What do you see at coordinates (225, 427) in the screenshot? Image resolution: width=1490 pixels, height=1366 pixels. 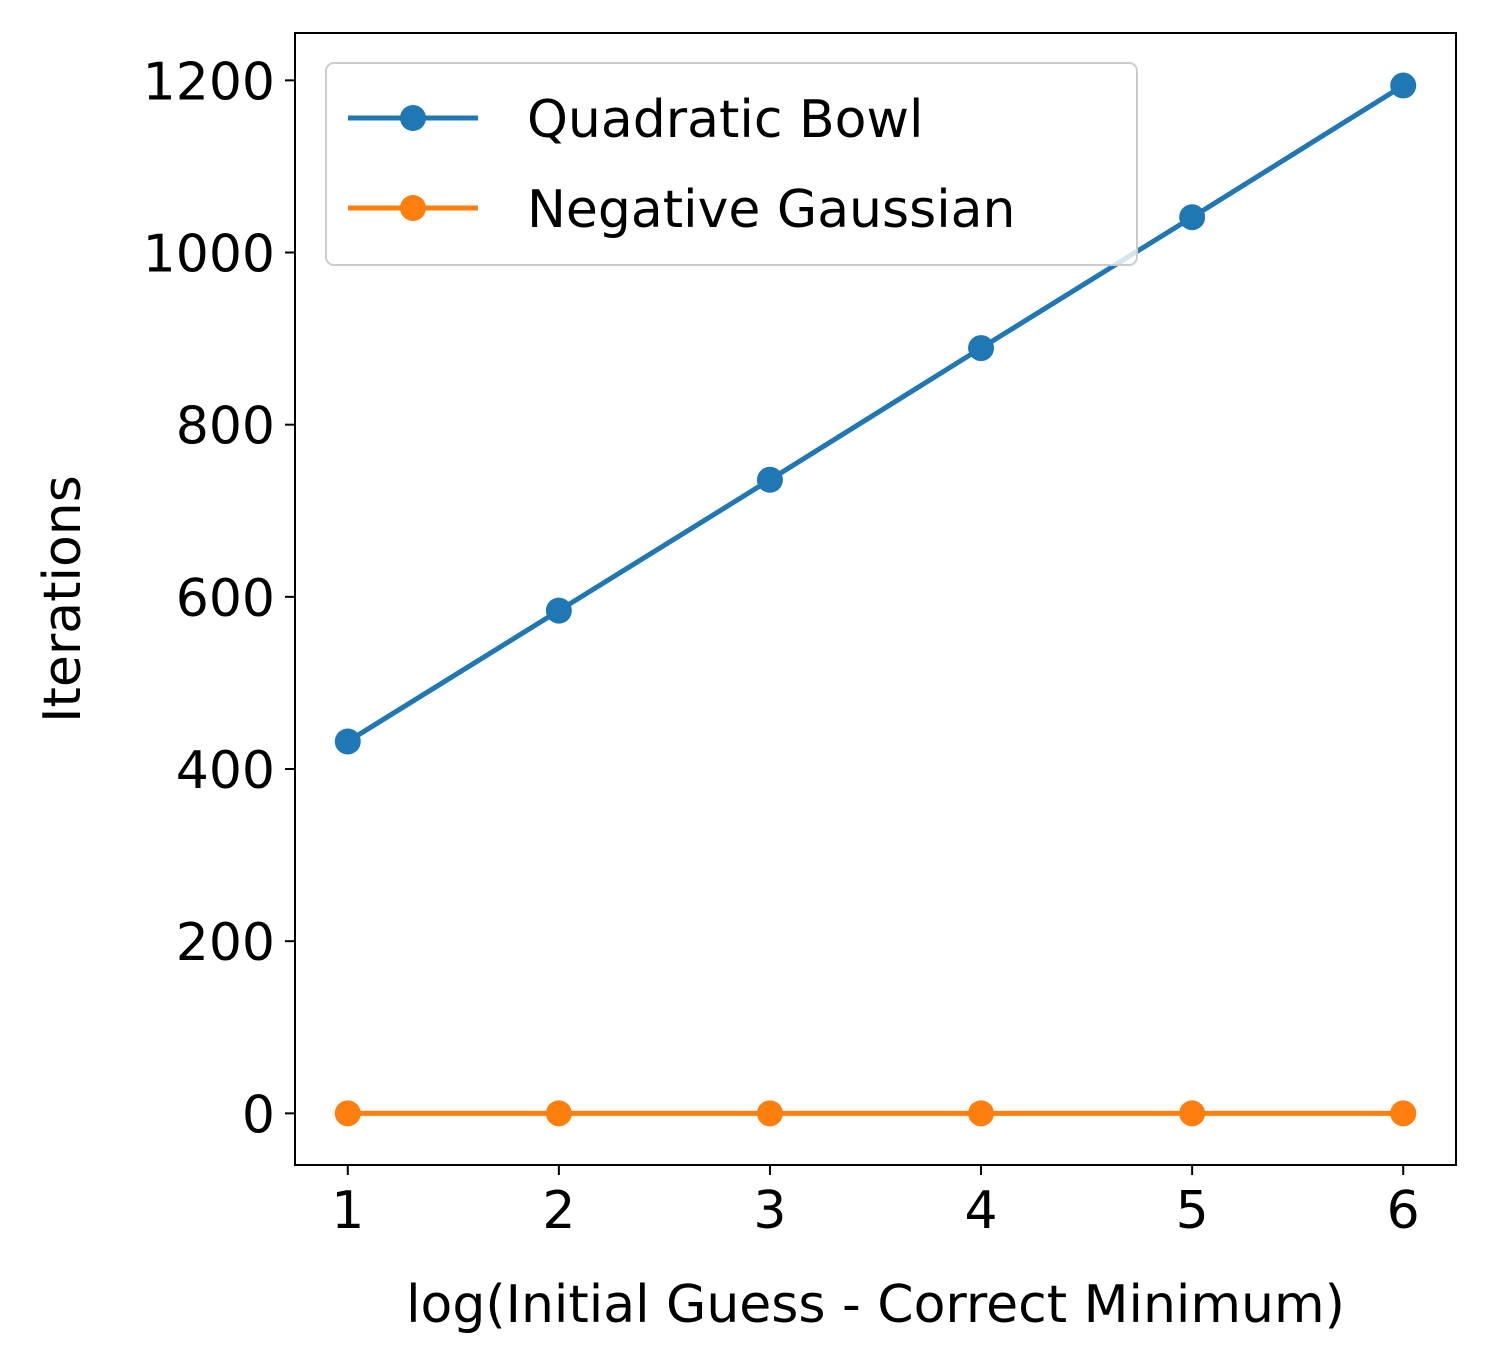 I see `y-tick-label: 800` at bounding box center [225, 427].